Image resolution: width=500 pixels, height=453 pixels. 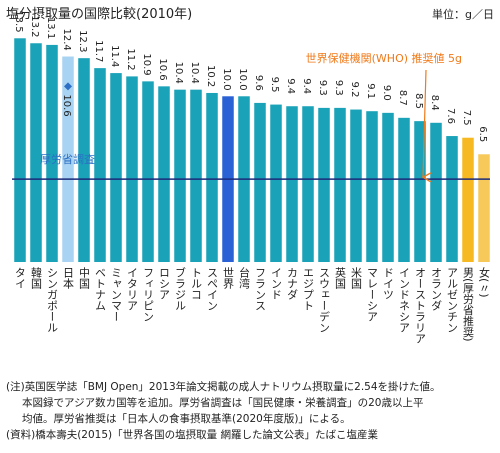 What do you see at coordinates (356, 278) in the screenshot?
I see `x-tick-label: 米国` at bounding box center [356, 278].